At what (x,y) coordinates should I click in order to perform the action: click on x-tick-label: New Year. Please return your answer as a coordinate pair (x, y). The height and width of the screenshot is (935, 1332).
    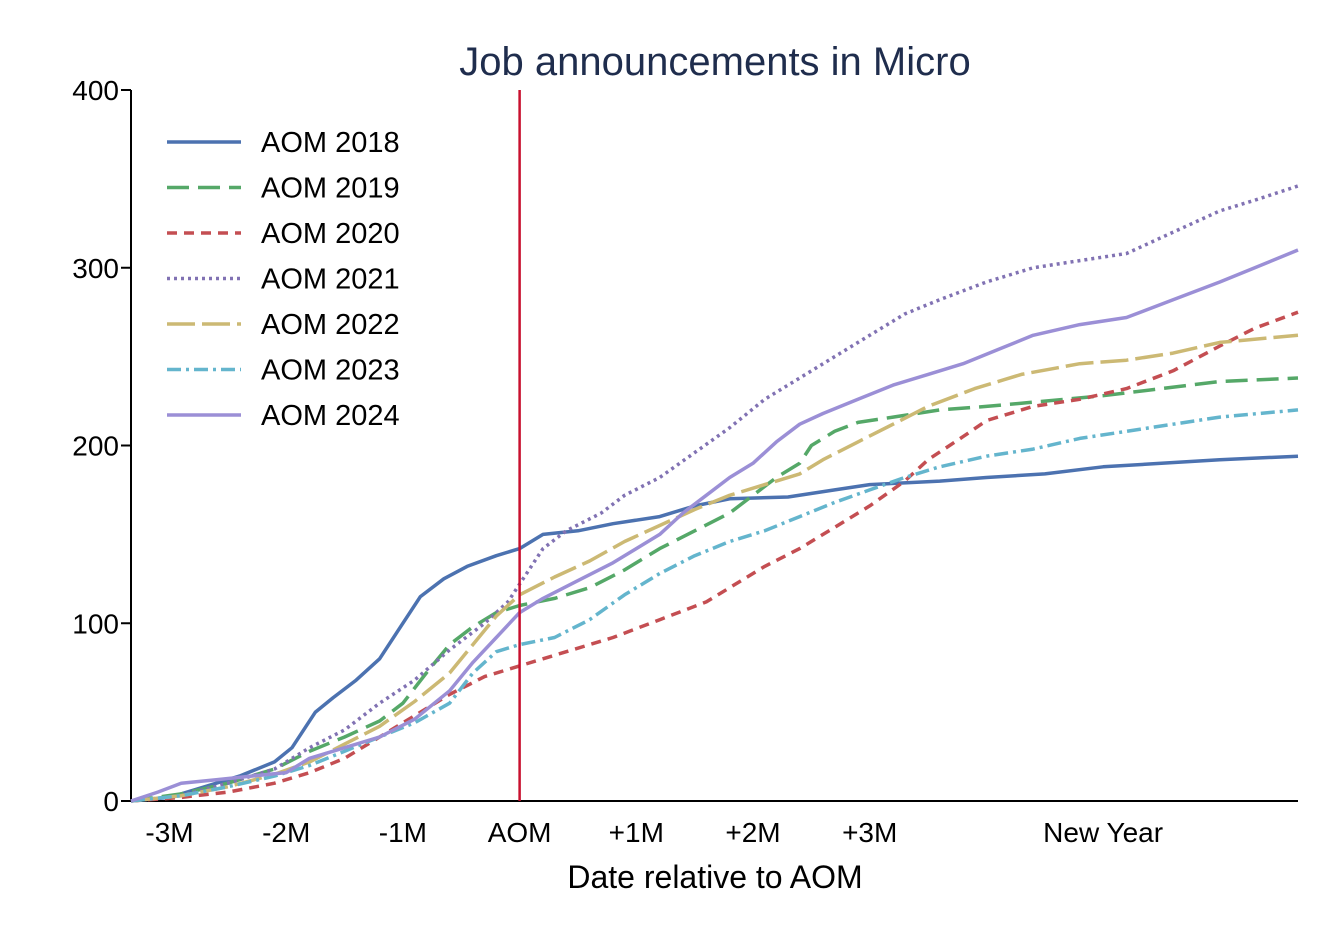
    Looking at the image, I should click on (1103, 832).